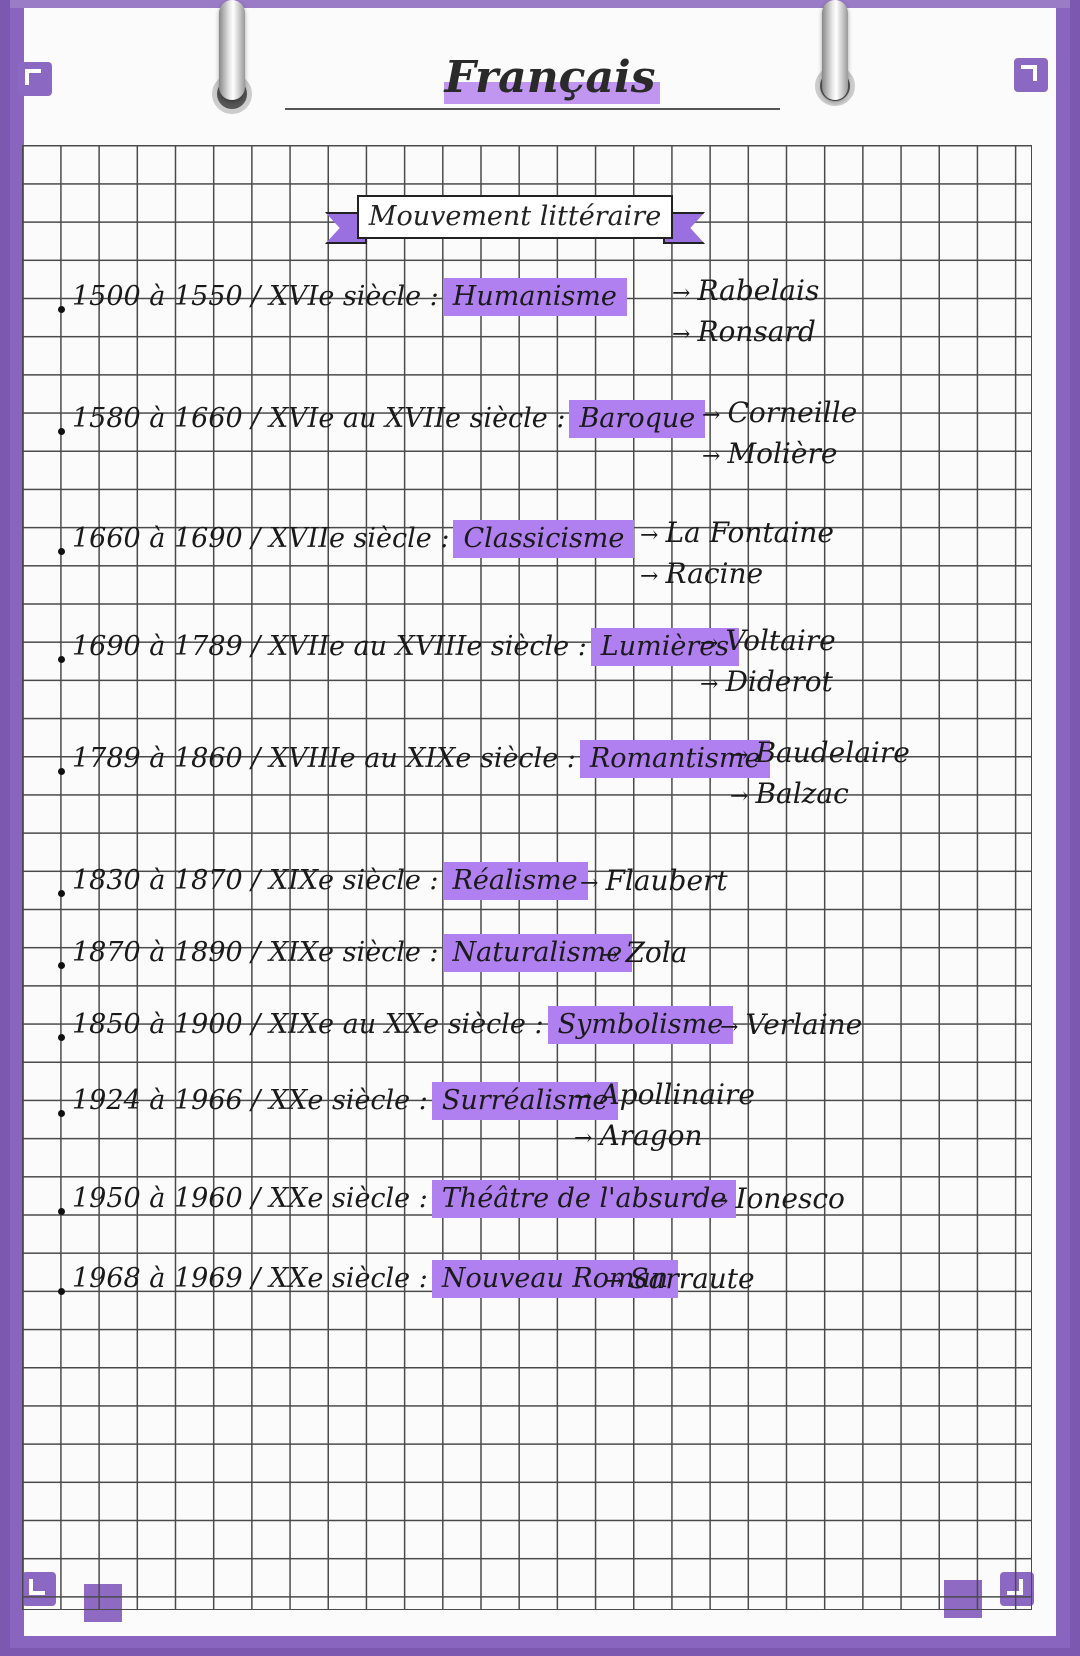 The width and height of the screenshot is (1080, 1656). I want to click on entry-dates: 1850 à 1900 / XIXe au XXe siècle :, so click(308, 1024).